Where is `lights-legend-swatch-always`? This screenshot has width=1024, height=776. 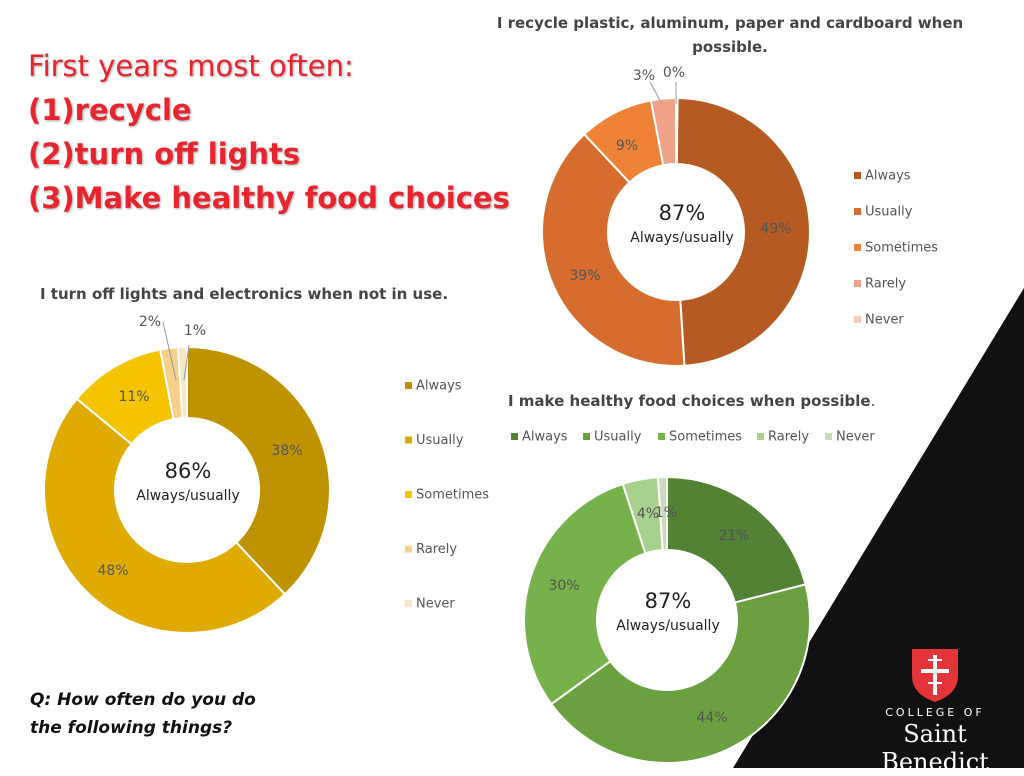 lights-legend-swatch-always is located at coordinates (408, 385).